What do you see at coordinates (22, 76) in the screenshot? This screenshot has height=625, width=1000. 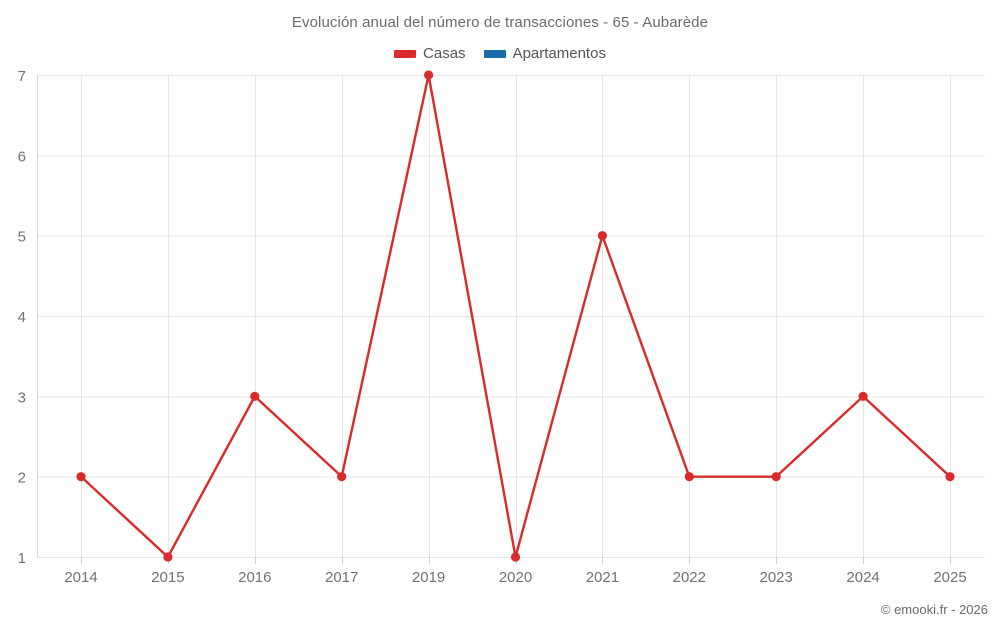 I see `y-axis-tick-label: 7` at bounding box center [22, 76].